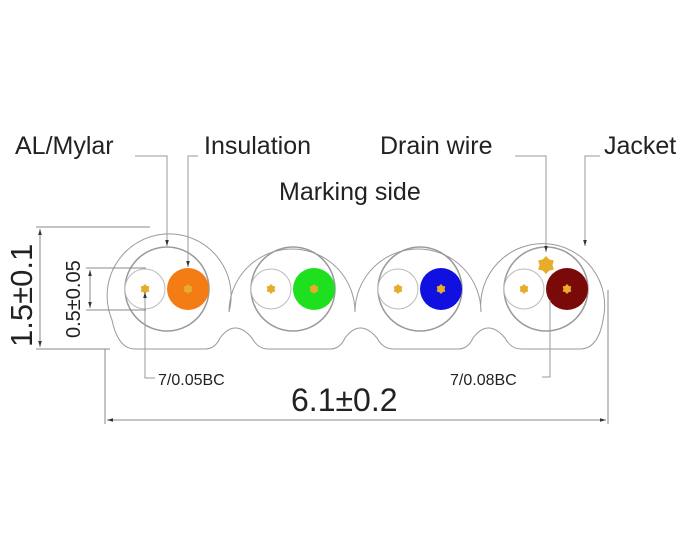  What do you see at coordinates (64, 146) in the screenshot?
I see `al-mylar-label: AL/Mylar` at bounding box center [64, 146].